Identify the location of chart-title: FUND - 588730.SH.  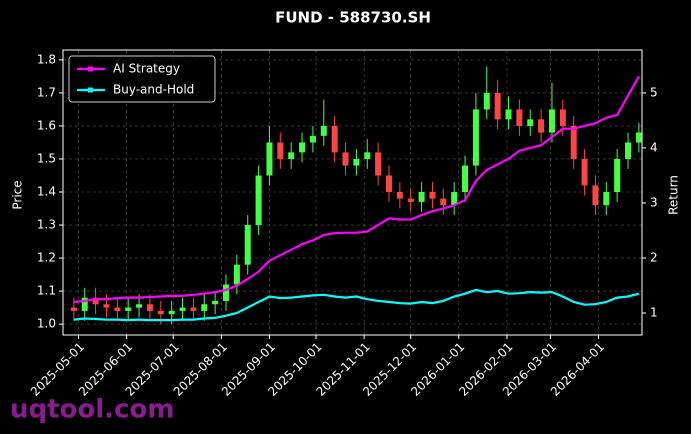
(353, 18).